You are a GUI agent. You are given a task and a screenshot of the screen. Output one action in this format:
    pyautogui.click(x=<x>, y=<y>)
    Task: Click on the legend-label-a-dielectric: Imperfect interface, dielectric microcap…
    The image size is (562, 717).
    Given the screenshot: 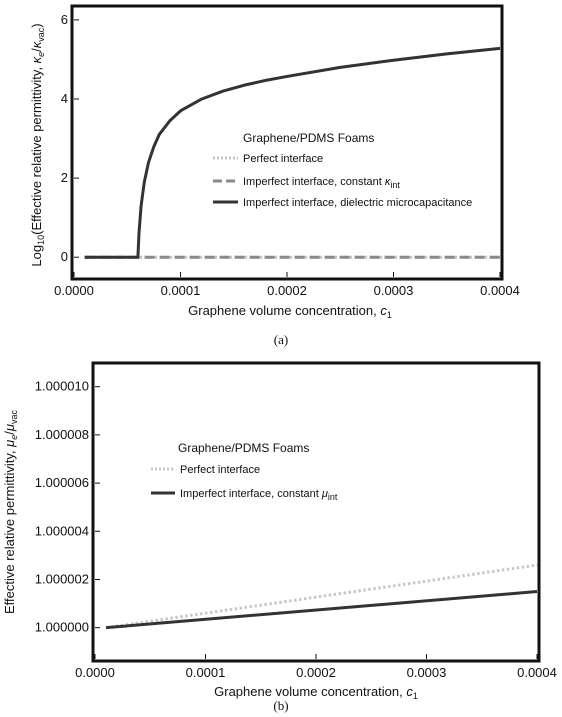 What is the action you would take?
    pyautogui.click(x=357, y=203)
    